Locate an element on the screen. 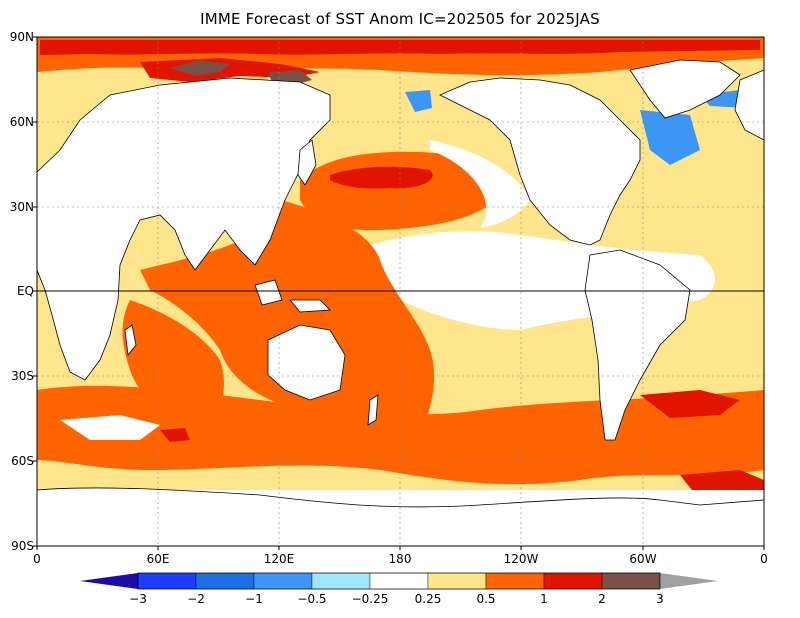  colorbar-label: −0.25 is located at coordinates (370, 599).